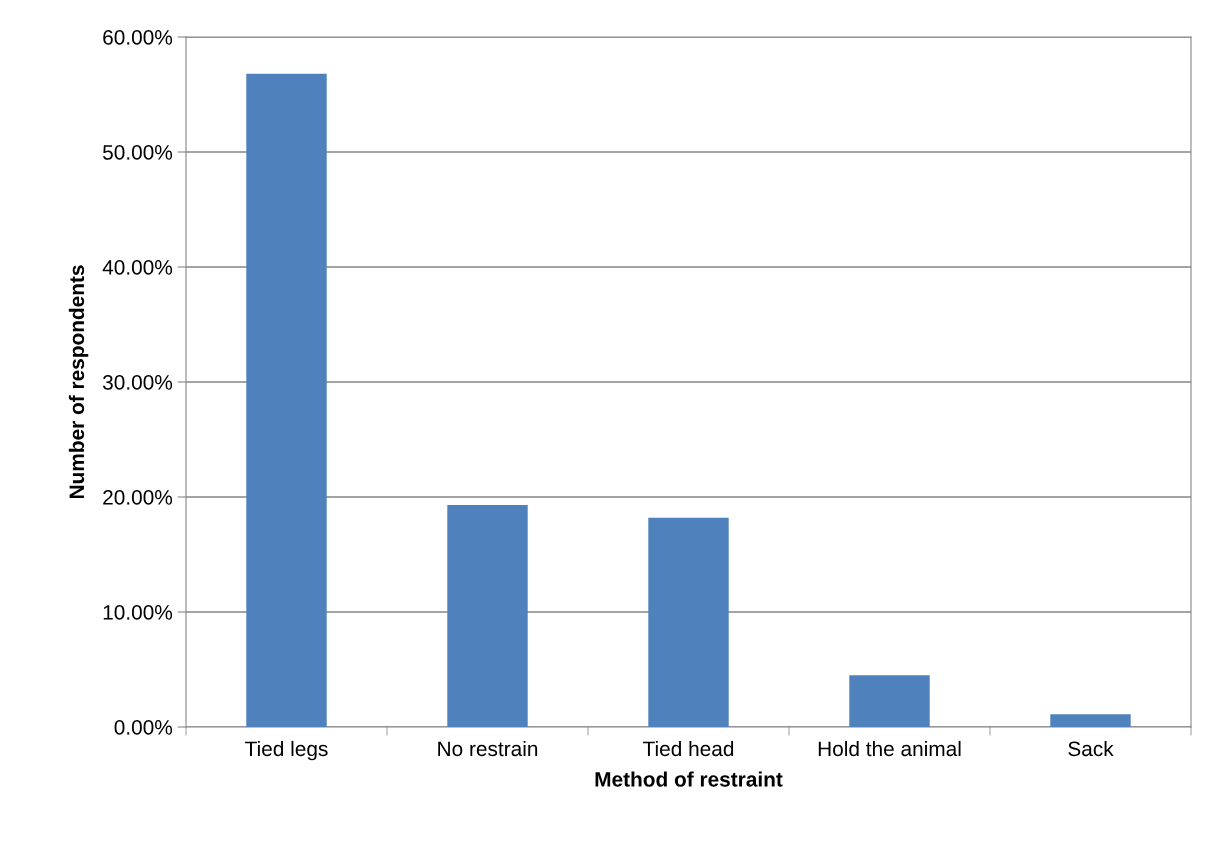  What do you see at coordinates (689, 779) in the screenshot?
I see `x-axis-title: Method of restraint` at bounding box center [689, 779].